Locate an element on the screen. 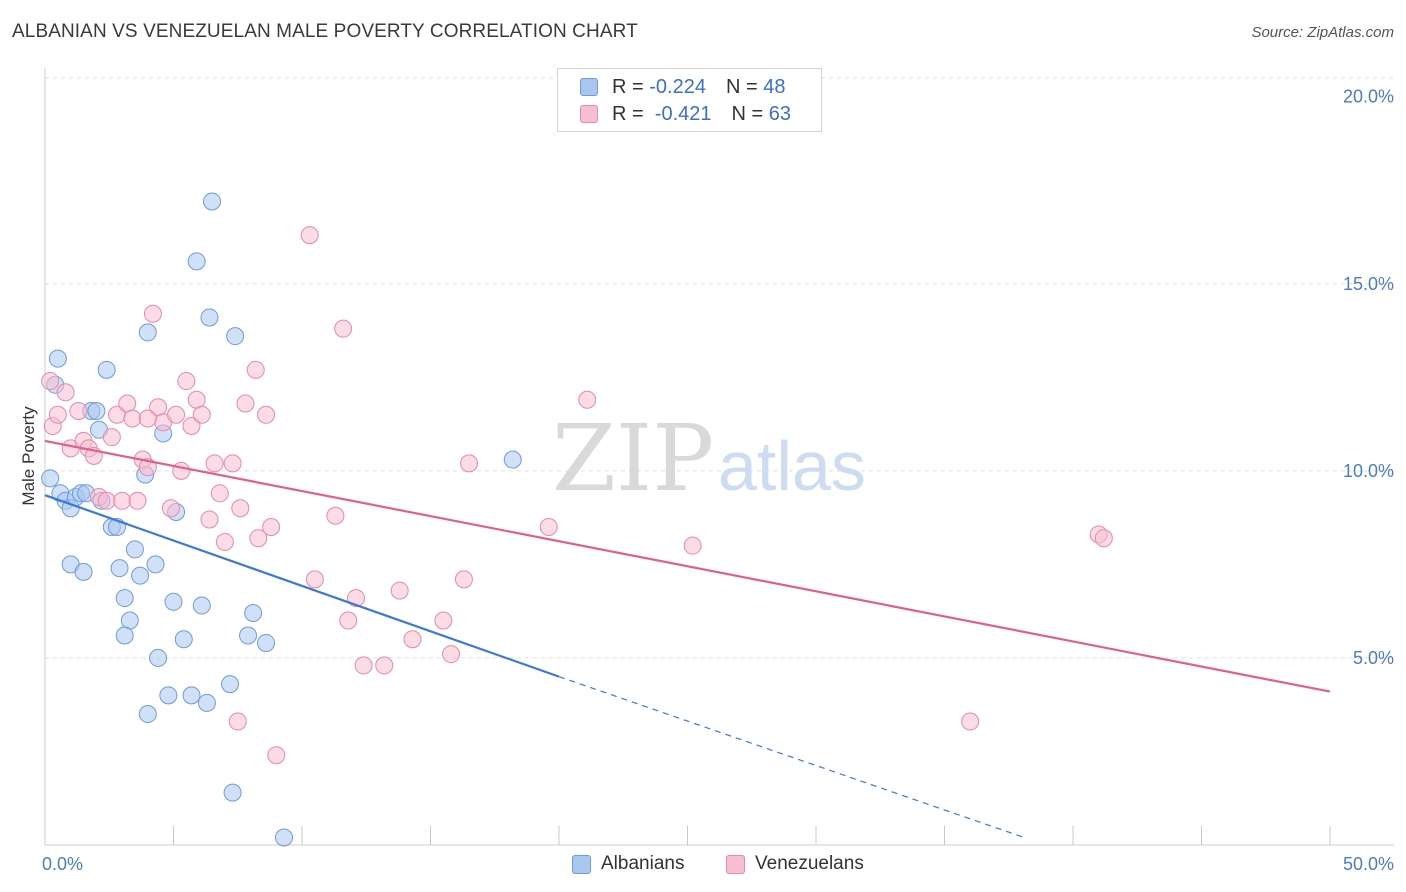 The width and height of the screenshot is (1406, 892). bottom-legend-label-venezuelans: Venezuelans is located at coordinates (809, 863).